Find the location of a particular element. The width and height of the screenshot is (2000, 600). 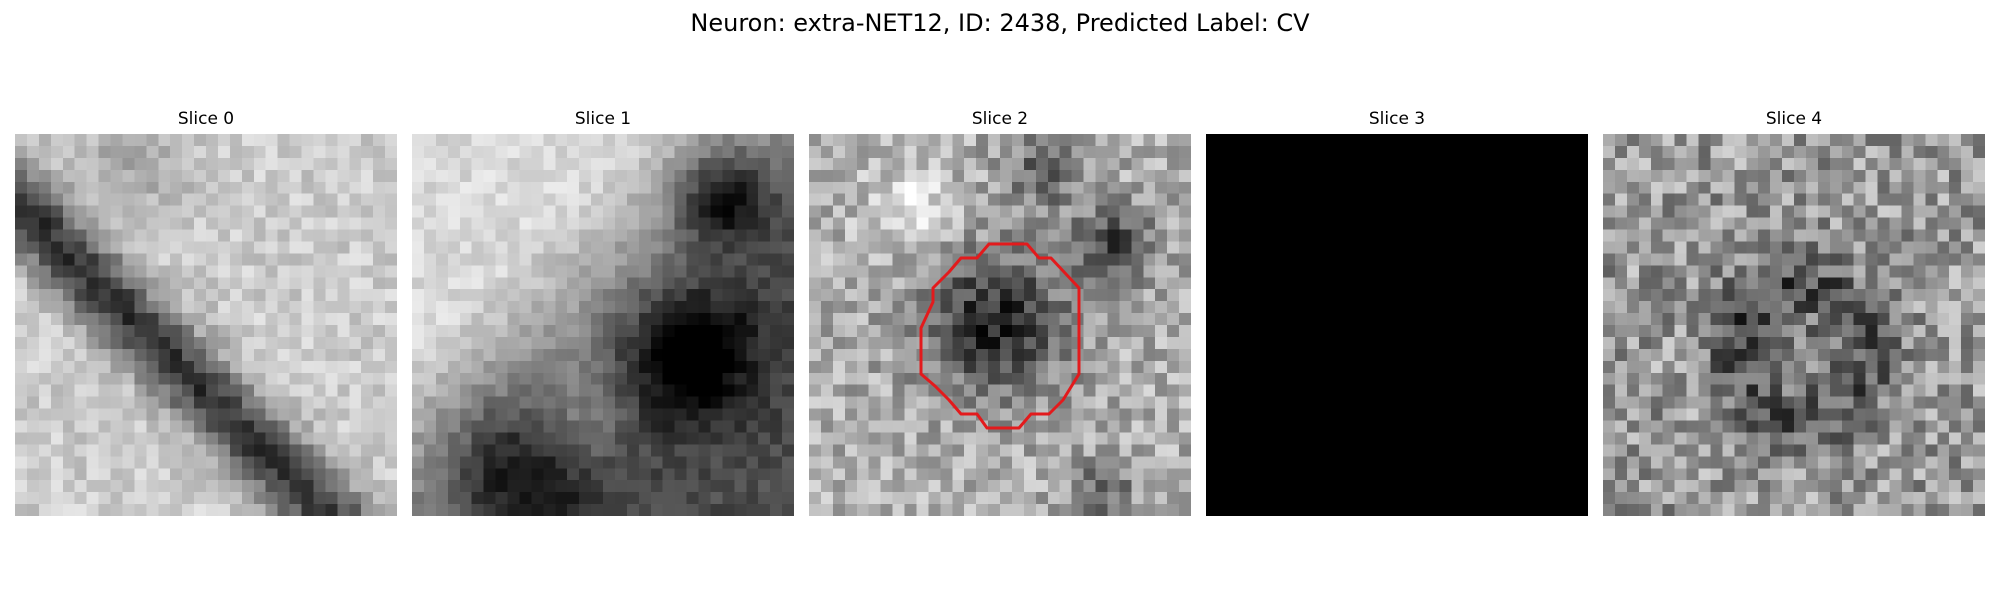

slice-panel-3: Slice 3 is located at coordinates (1397, 312).